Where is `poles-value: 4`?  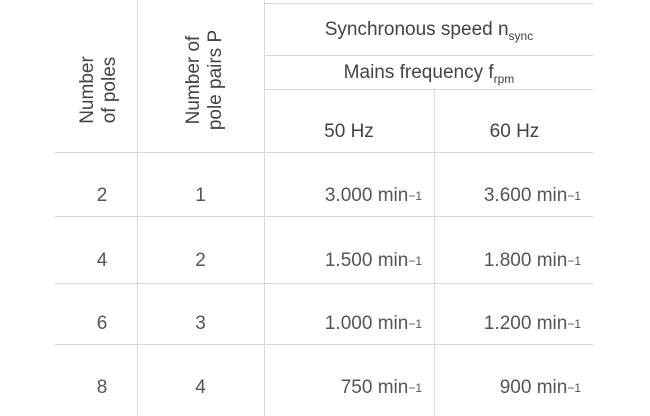
poles-value: 4 is located at coordinates (102, 260).